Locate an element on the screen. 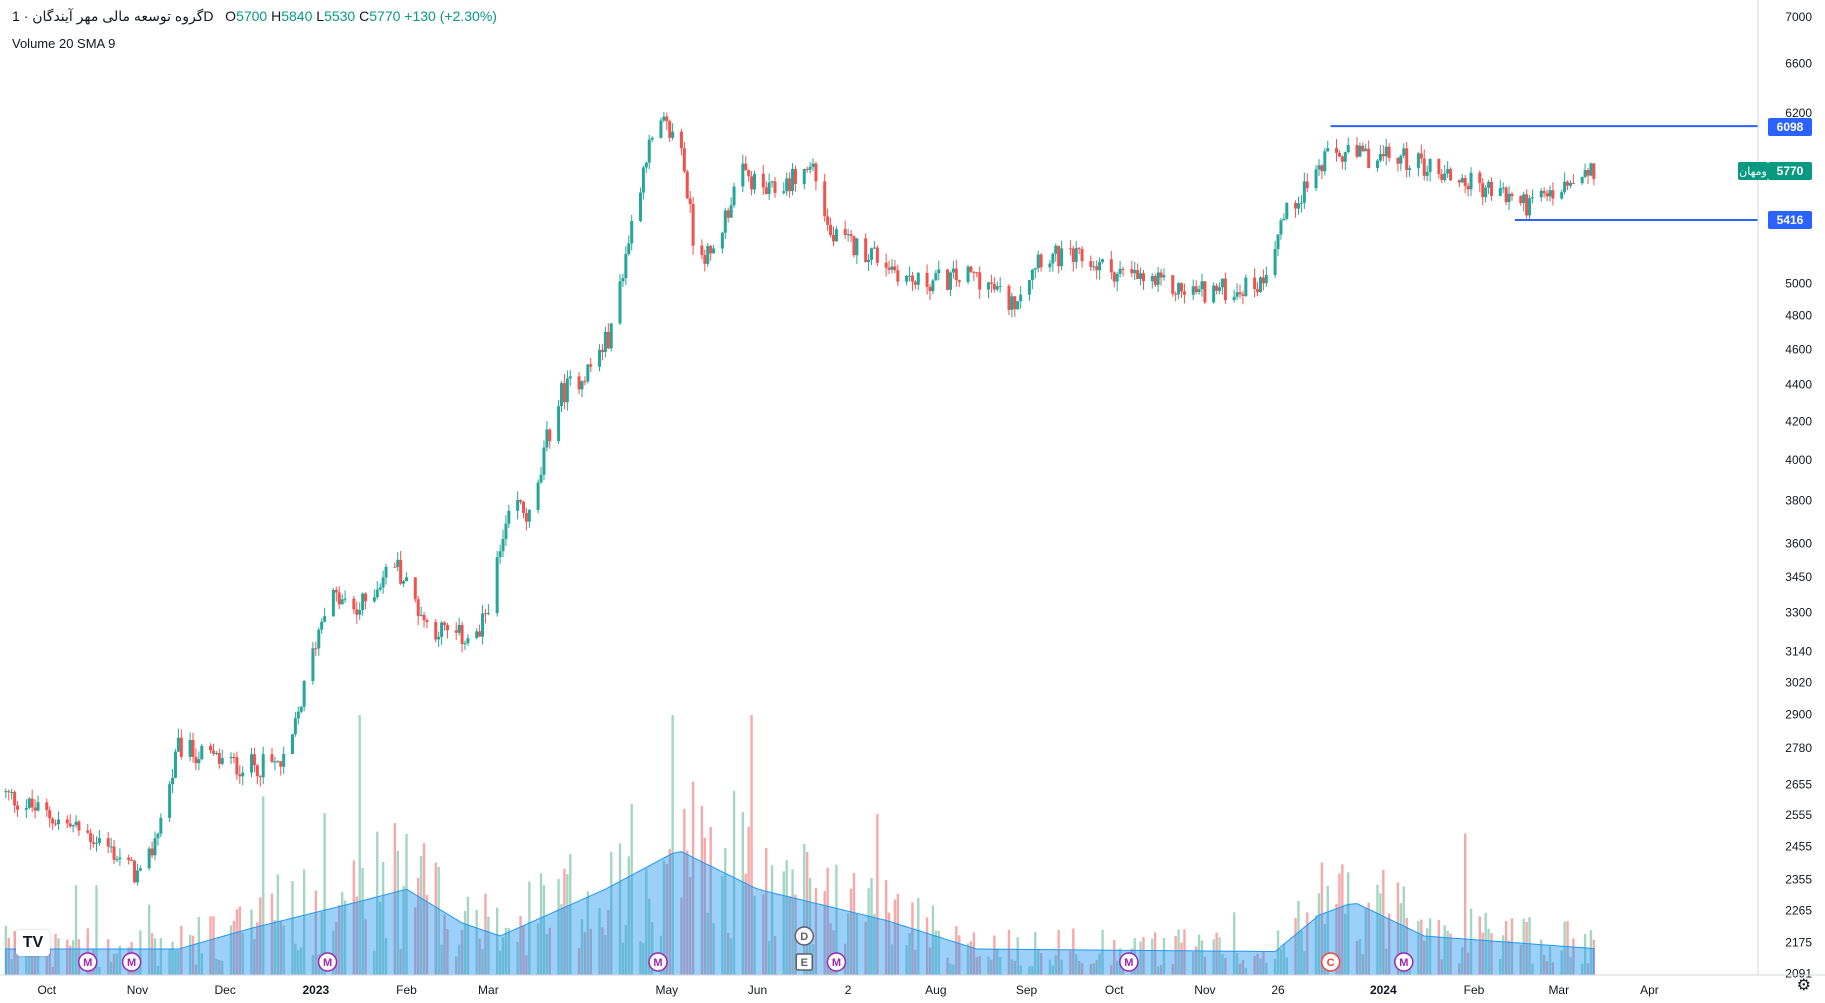 Image resolution: width=1825 pixels, height=1003 pixels. interval-label: 1D is located at coordinates (113, 16).